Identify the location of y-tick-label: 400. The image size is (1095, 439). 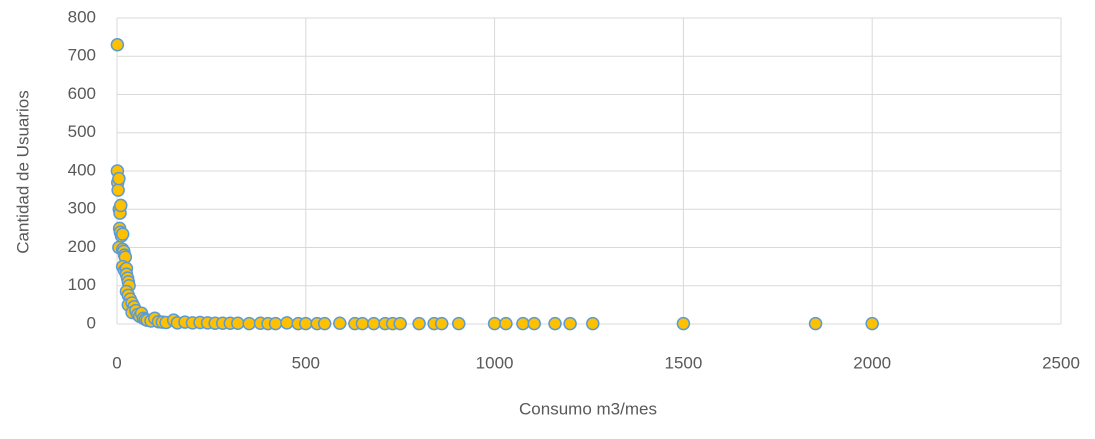
(82, 169).